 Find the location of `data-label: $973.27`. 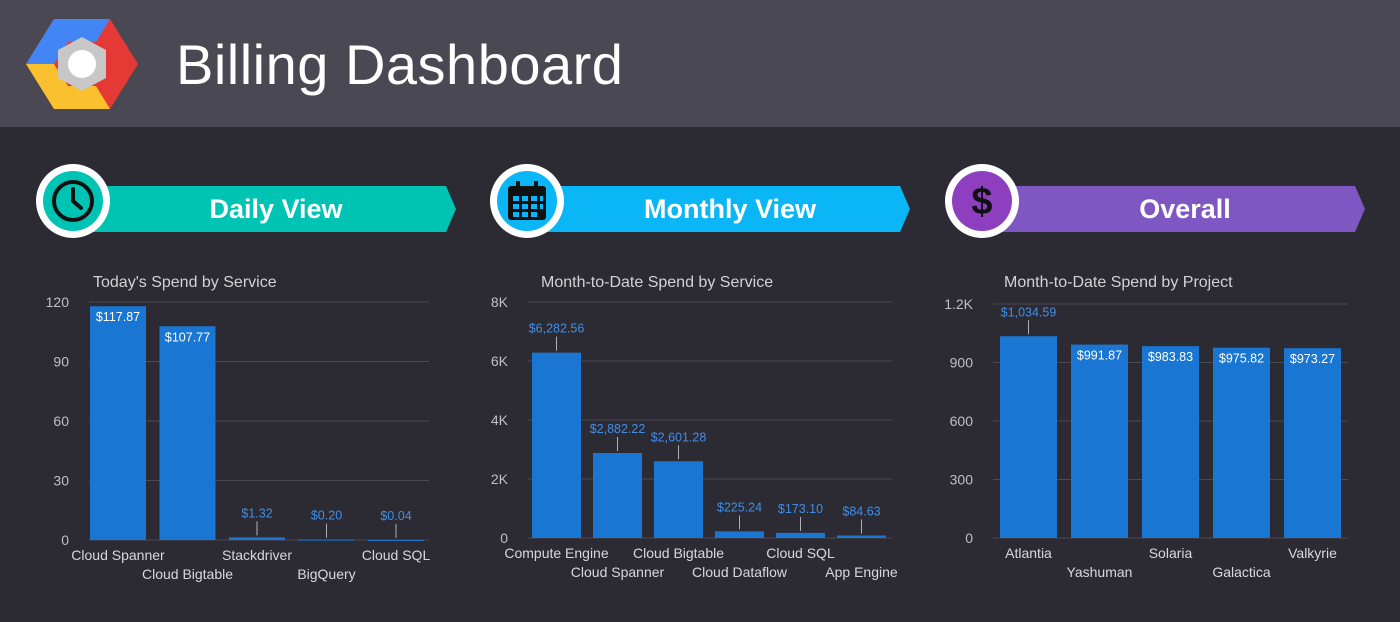

data-label: $973.27 is located at coordinates (1312, 359).